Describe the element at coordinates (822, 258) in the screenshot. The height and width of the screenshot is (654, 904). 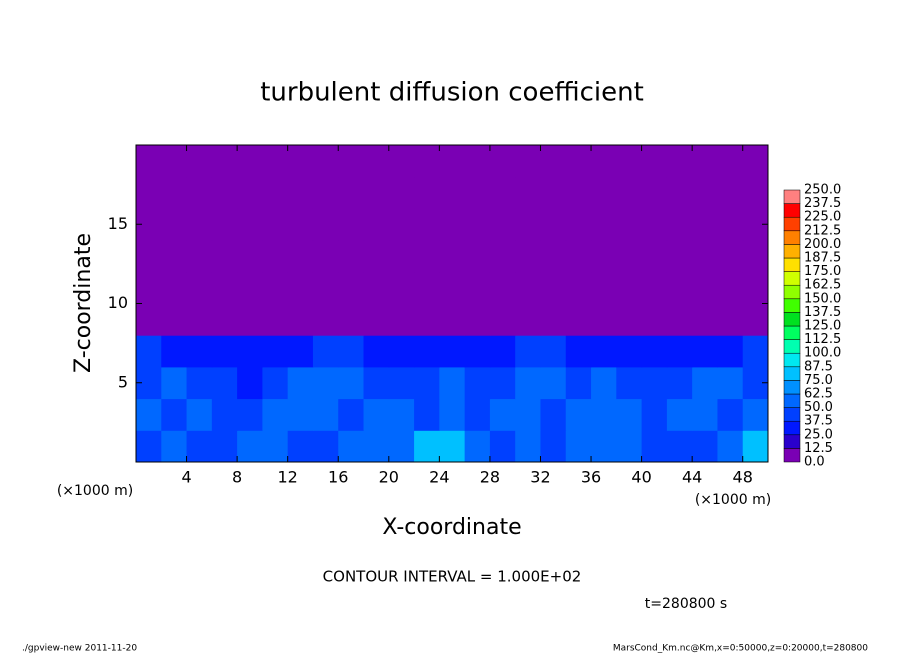
I see `colorbar-label: 187.5` at that location.